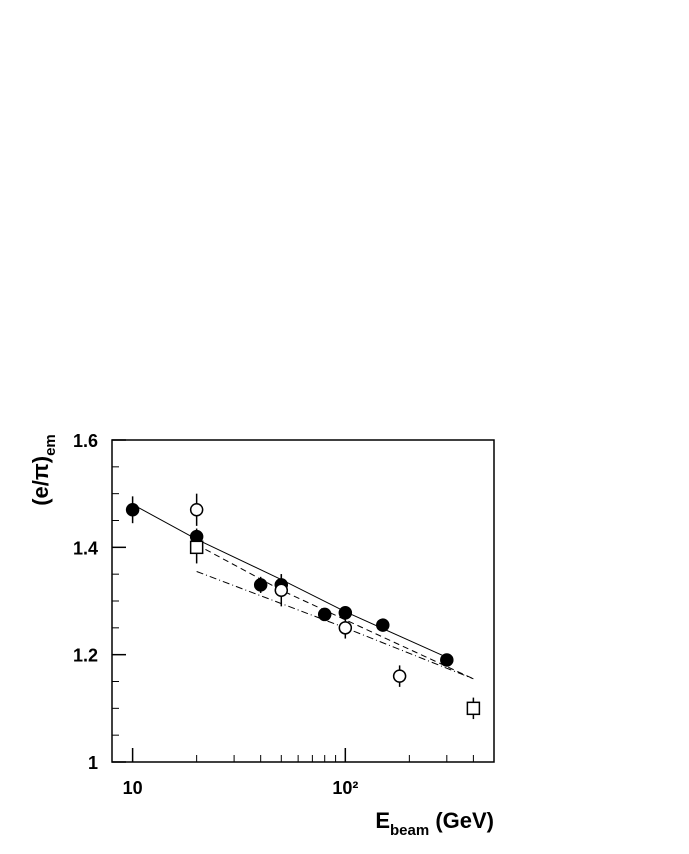 The width and height of the screenshot is (689, 854). Describe the element at coordinates (382, 820) in the screenshot. I see `x-label-main: E` at that location.